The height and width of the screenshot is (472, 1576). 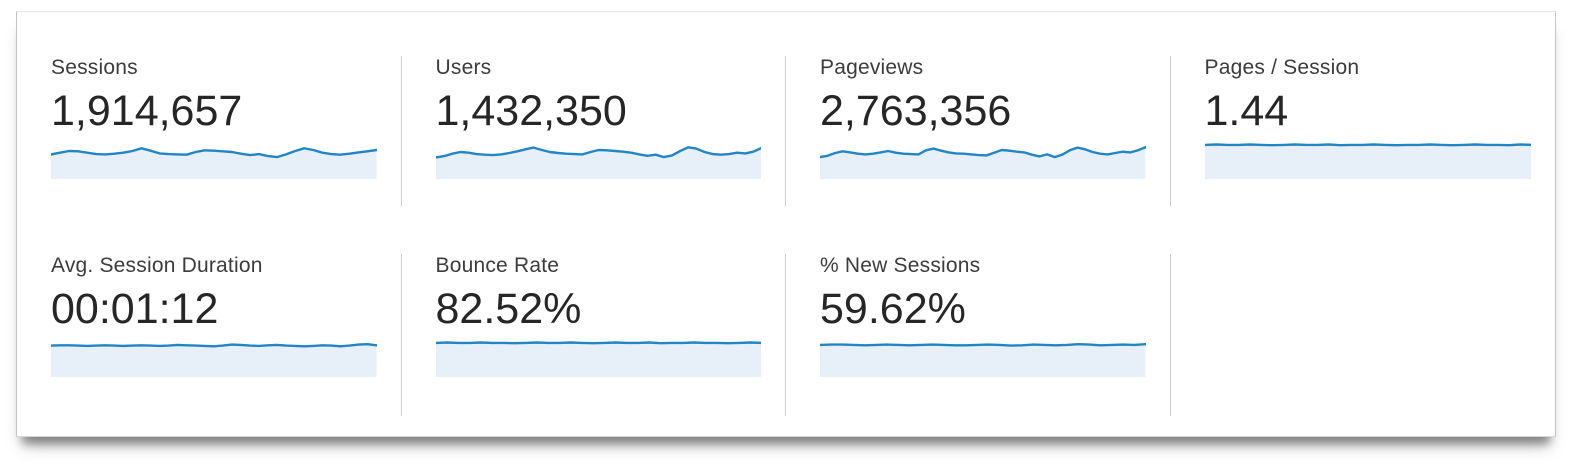 I want to click on metric-value: 00:01:12, so click(x=135, y=309).